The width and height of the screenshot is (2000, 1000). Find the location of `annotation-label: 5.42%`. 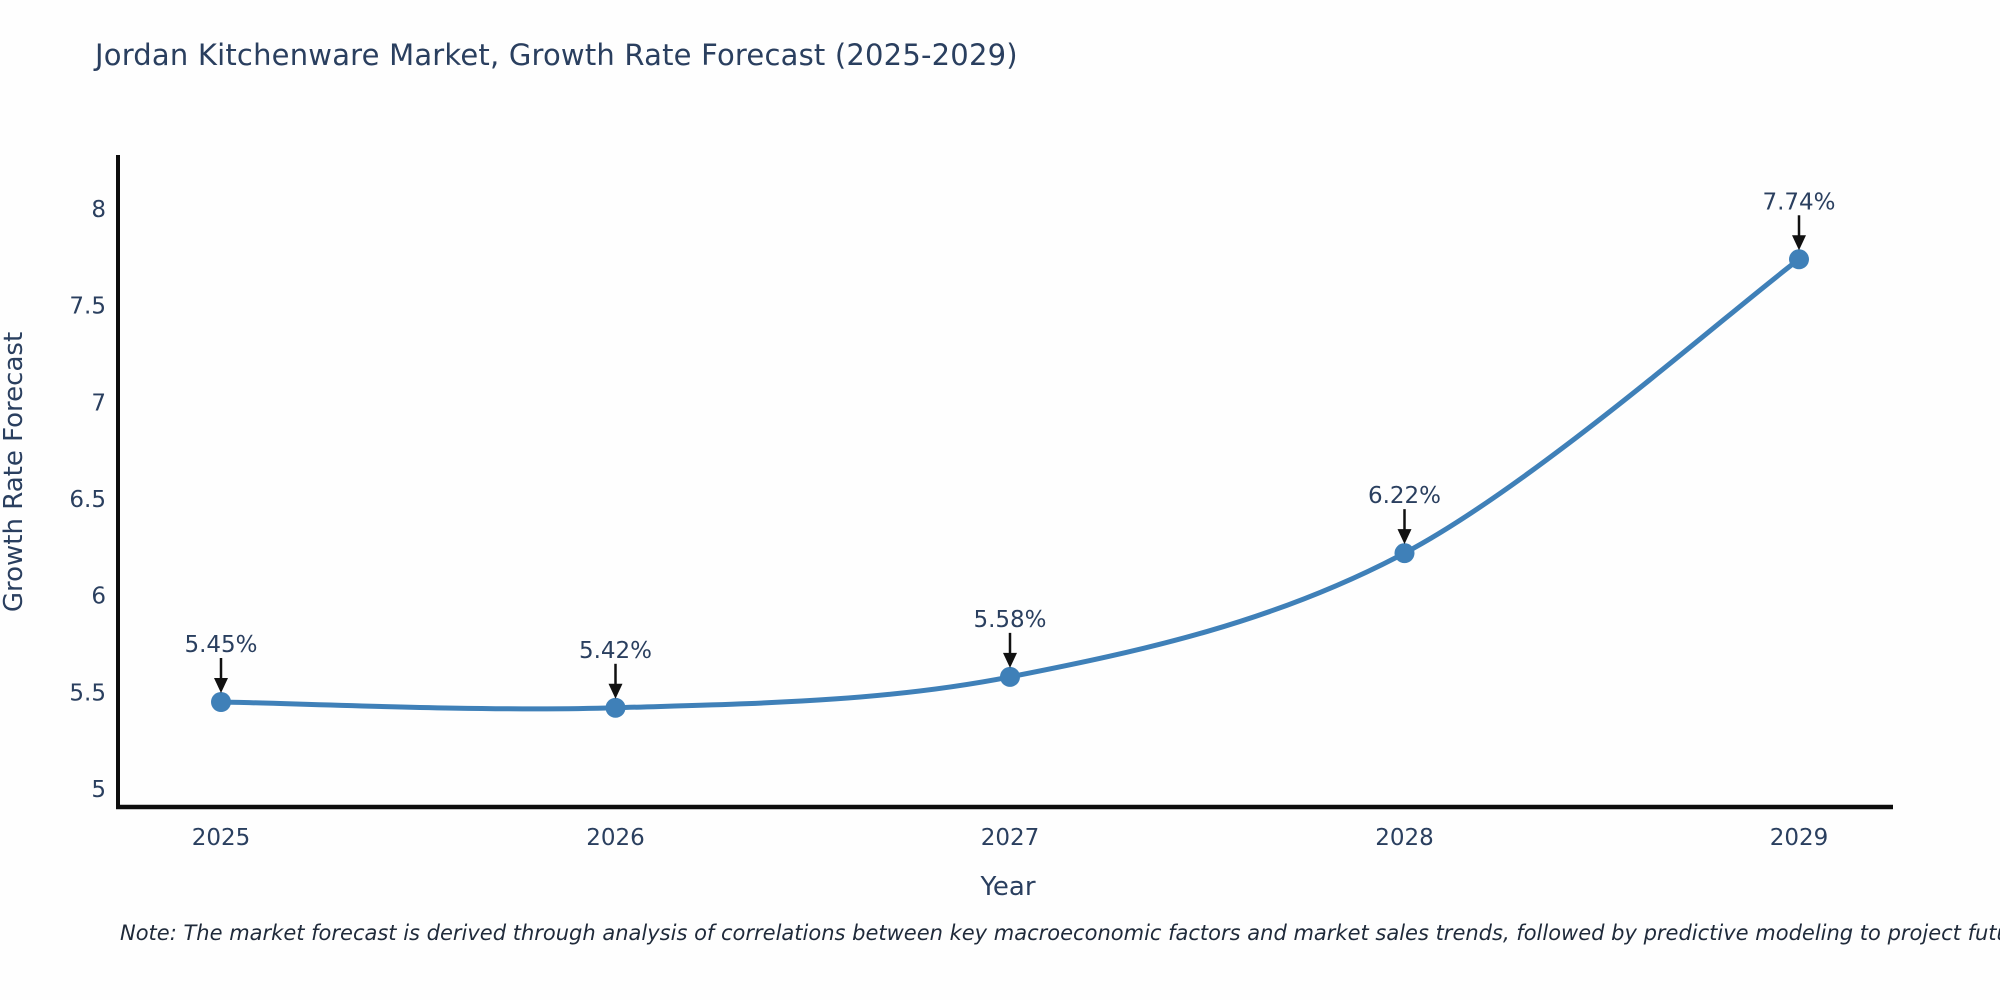

annotation-label: 5.42% is located at coordinates (615, 651).